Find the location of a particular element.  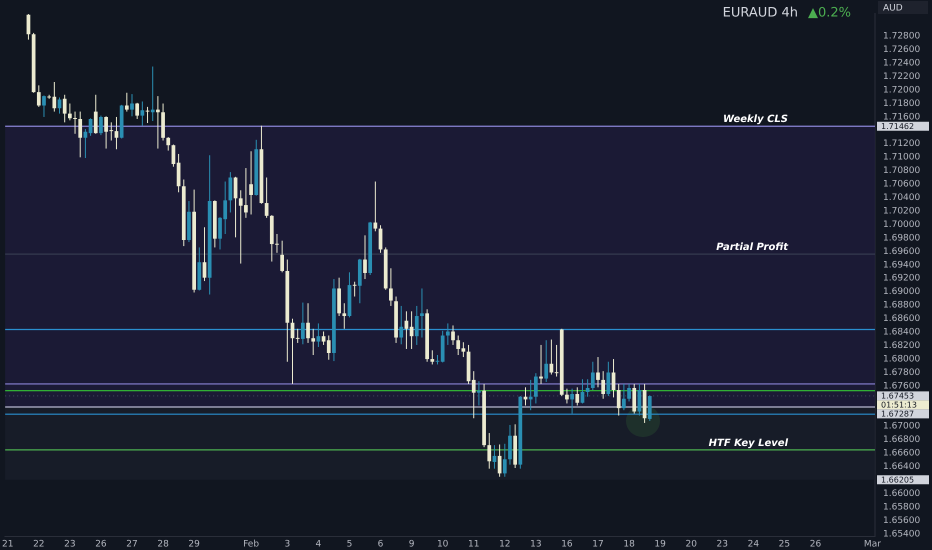

y-tick-label: 1.72000 is located at coordinates (901, 90).